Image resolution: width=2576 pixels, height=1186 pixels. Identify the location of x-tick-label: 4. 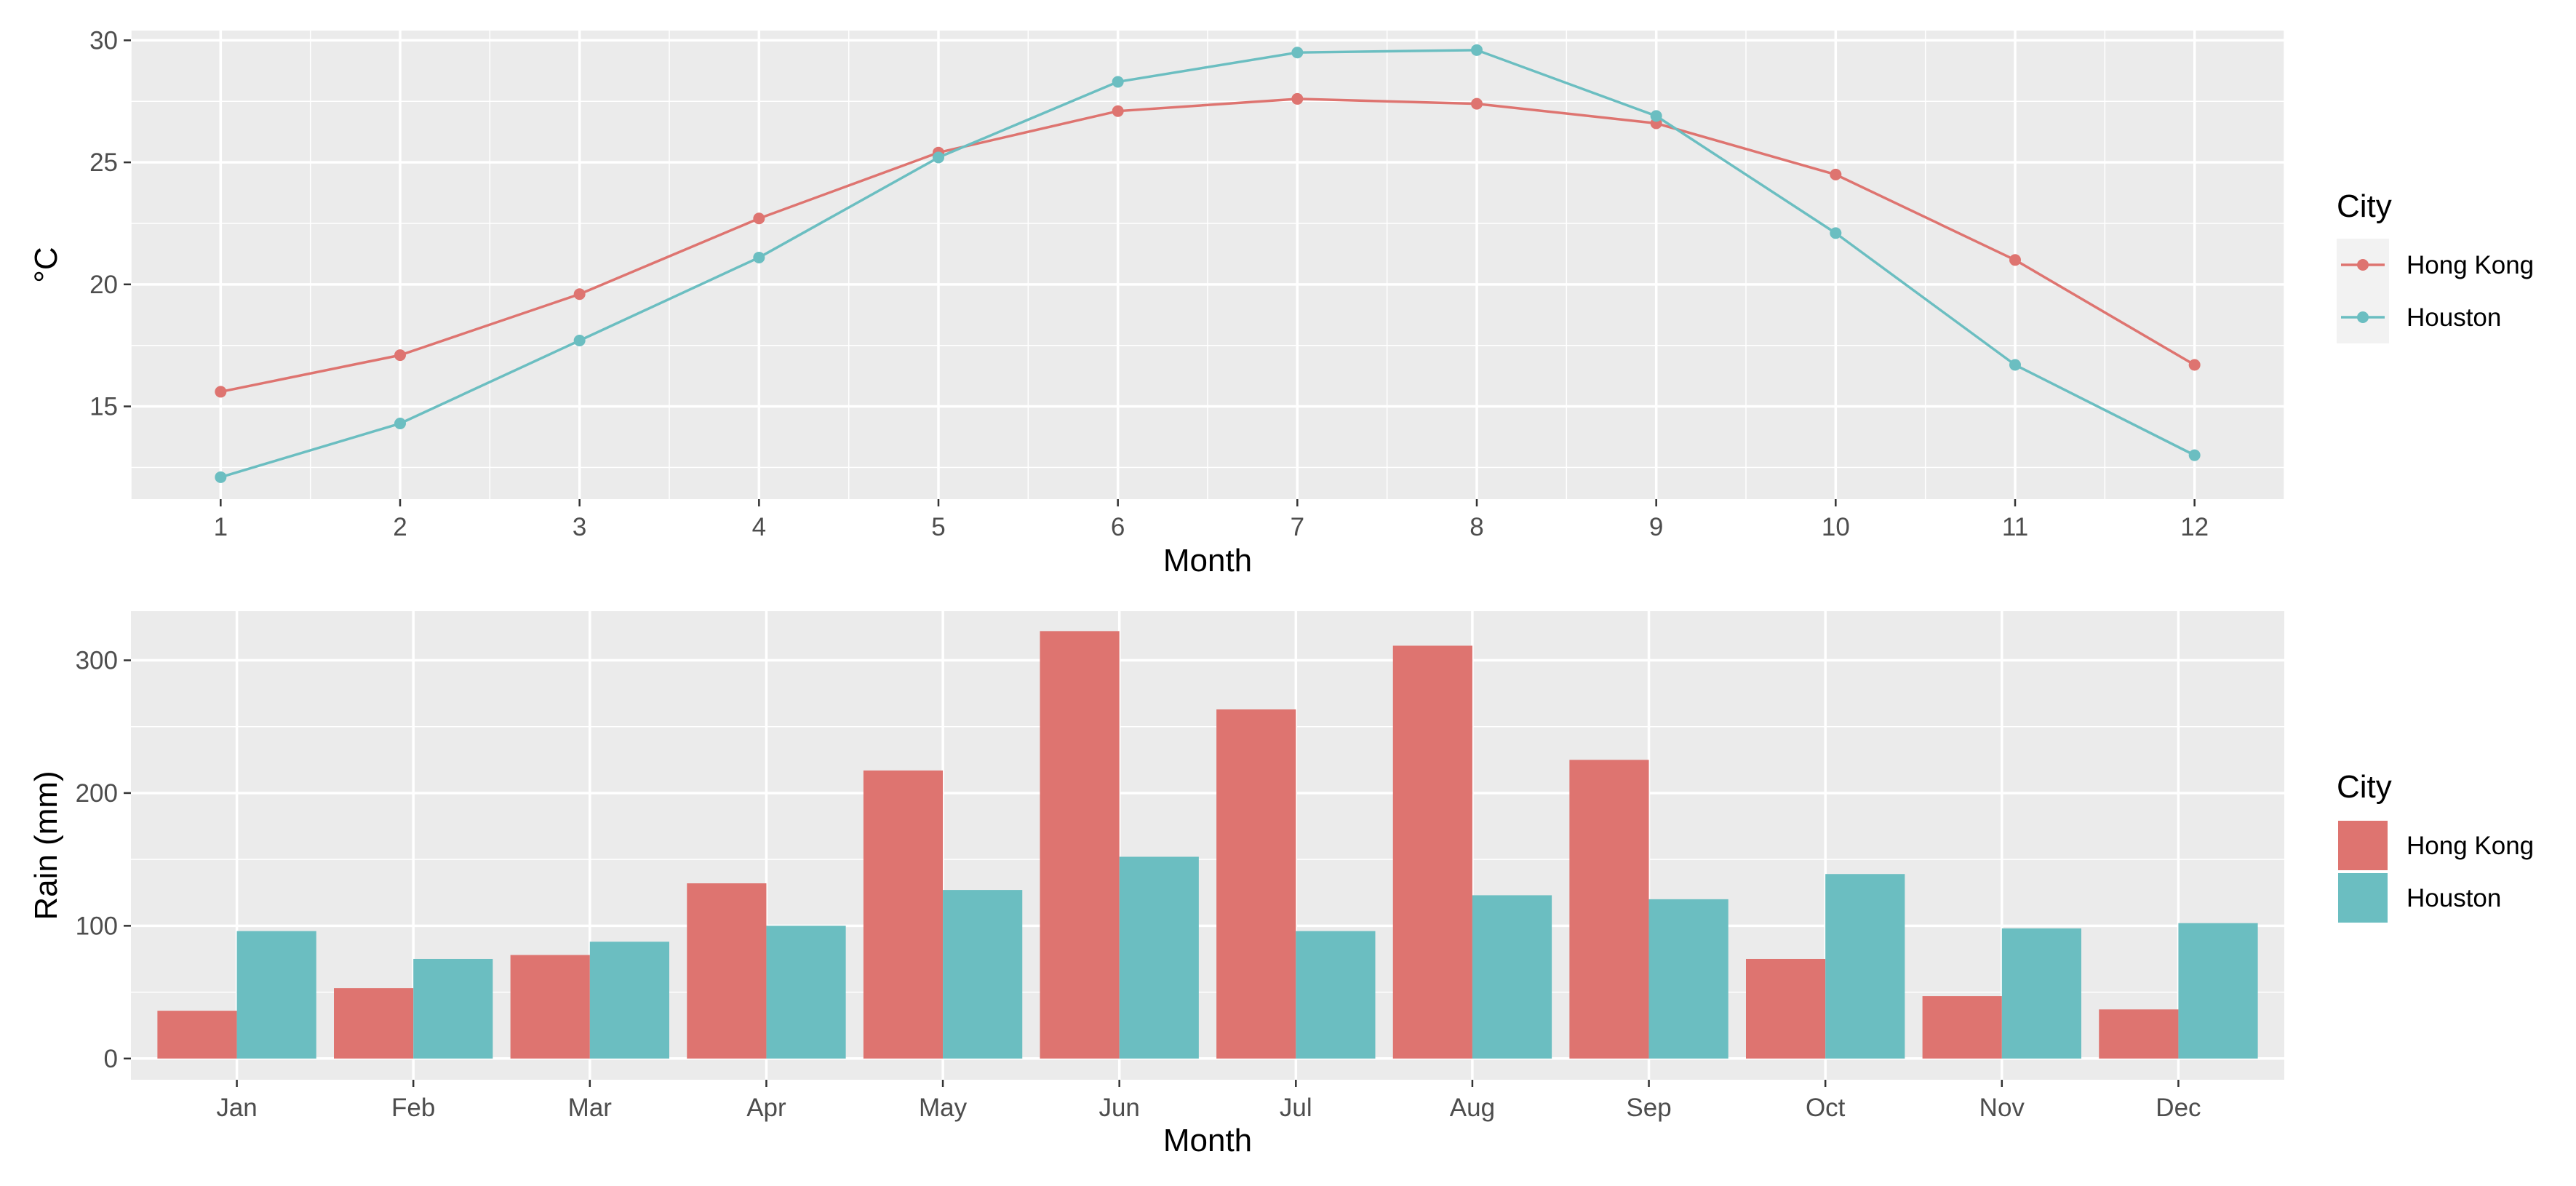
(759, 527).